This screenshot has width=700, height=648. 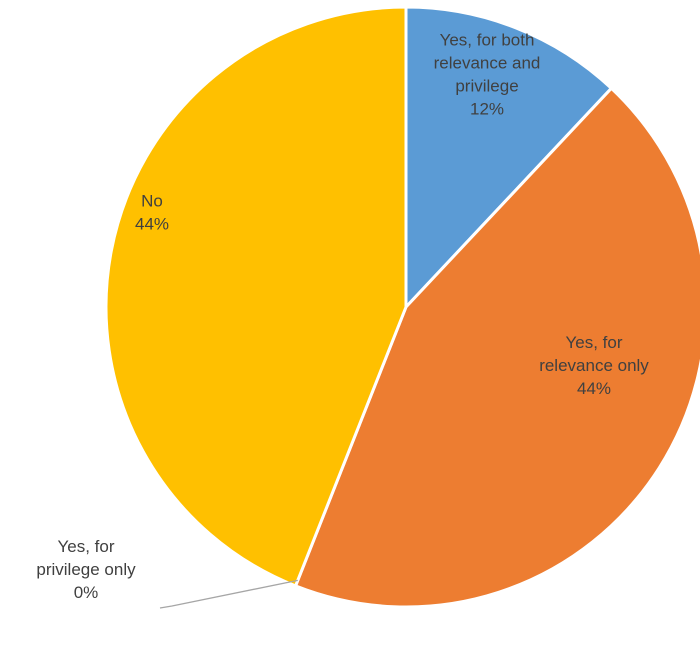 I want to click on slice-label-line: Yes, for both, so click(x=487, y=40).